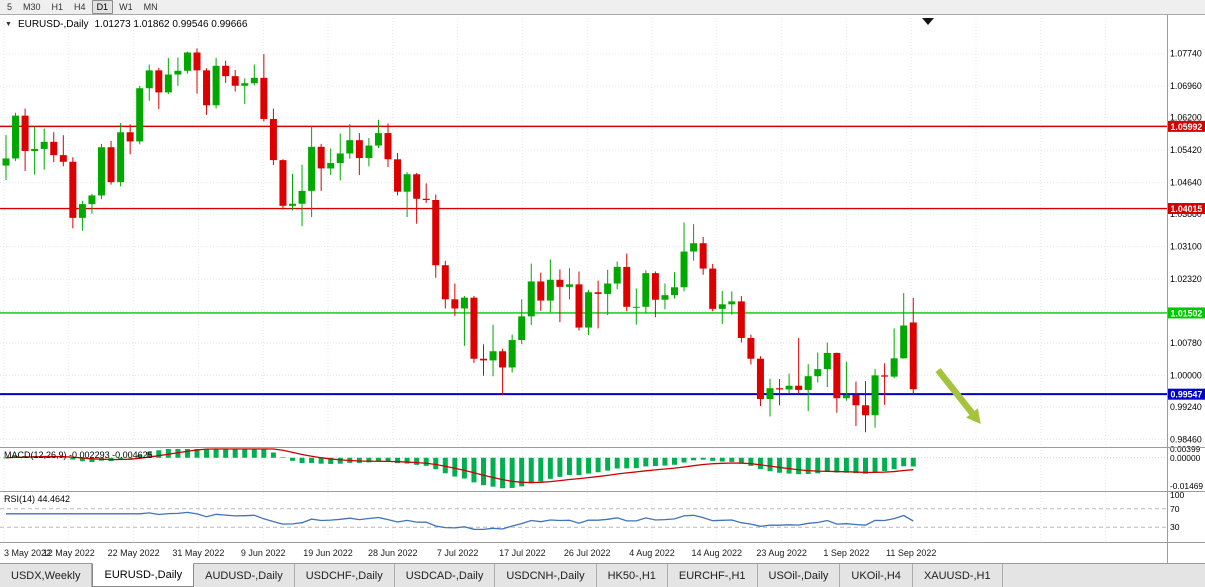 The image size is (1205, 587). What do you see at coordinates (171, 24) in the screenshot?
I see `chart-ohlc-values: 1.01273 1.01862 0.99546 0.99666` at bounding box center [171, 24].